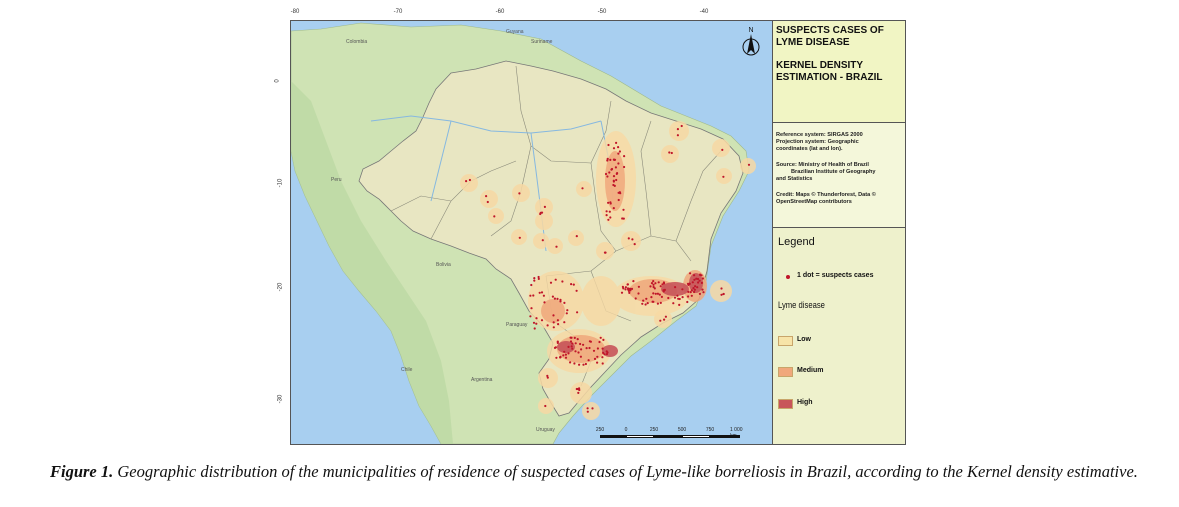 This screenshot has width=1179, height=507. What do you see at coordinates (785, 372) in the screenshot?
I see `legend-swatch-medium` at bounding box center [785, 372].